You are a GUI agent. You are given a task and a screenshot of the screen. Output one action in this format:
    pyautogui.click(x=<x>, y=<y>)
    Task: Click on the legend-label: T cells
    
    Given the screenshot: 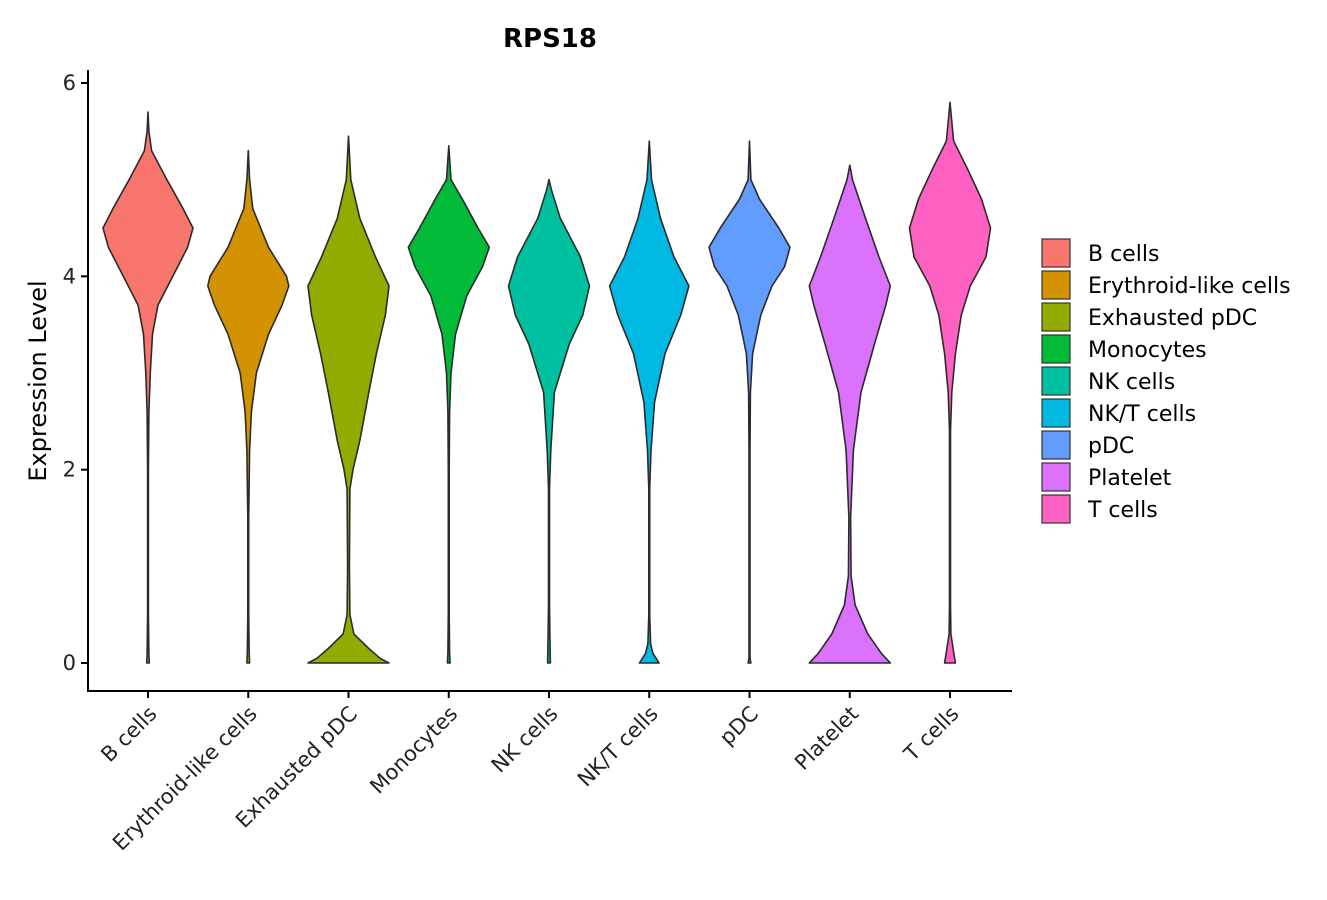 What is the action you would take?
    pyautogui.click(x=1122, y=510)
    